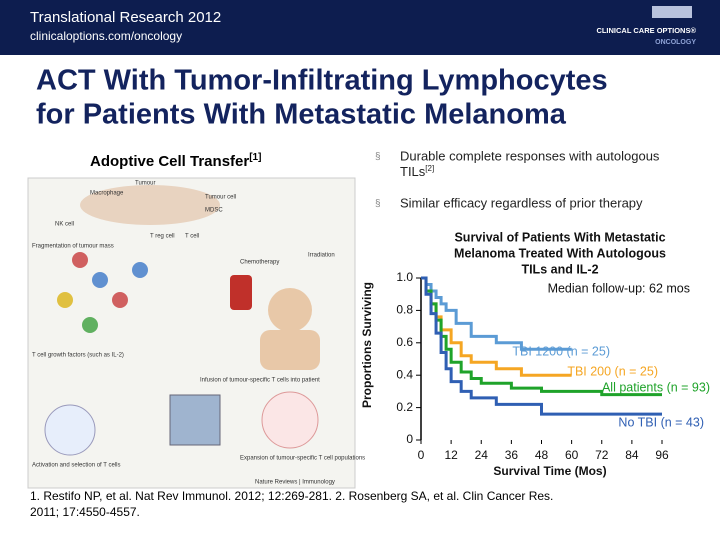 This screenshot has width=720, height=545. What do you see at coordinates (417, 171) in the screenshot?
I see `bullet-text: TILs[2]` at bounding box center [417, 171].